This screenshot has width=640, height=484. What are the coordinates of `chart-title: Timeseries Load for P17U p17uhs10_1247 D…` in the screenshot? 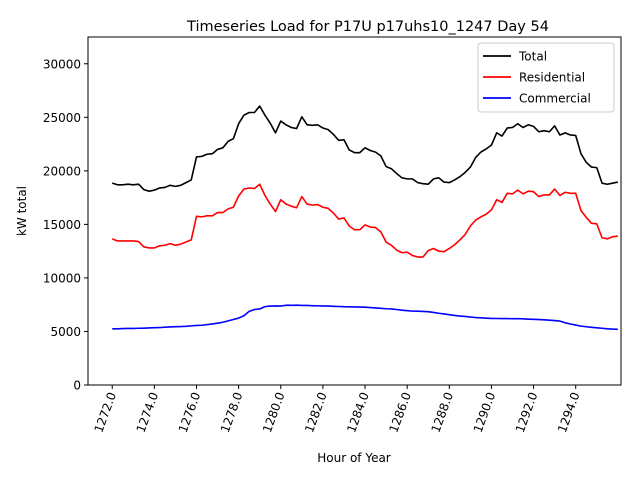 It's located at (367, 27).